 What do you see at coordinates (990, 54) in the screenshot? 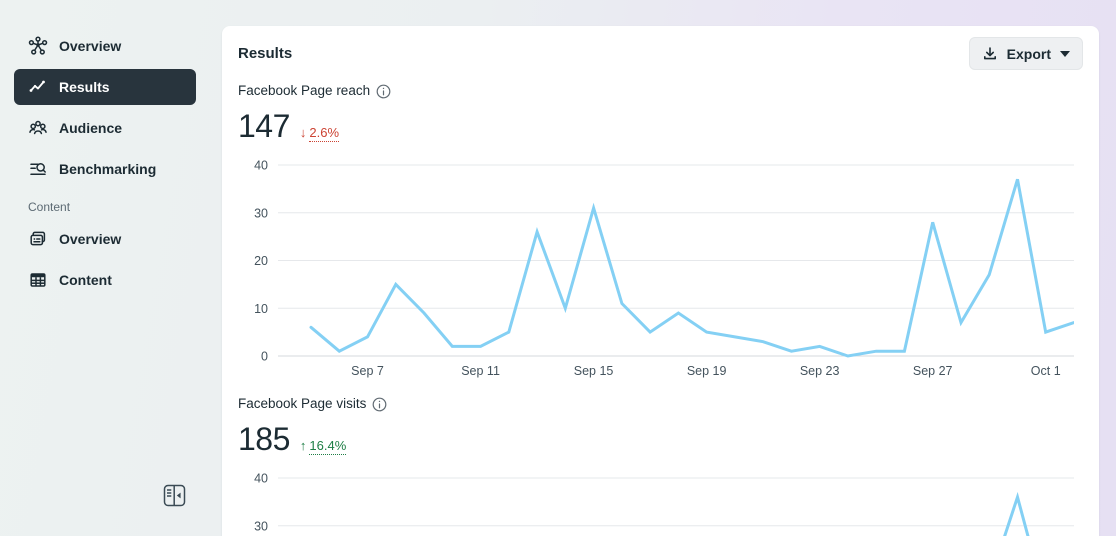
I see `download-icon` at bounding box center [990, 54].